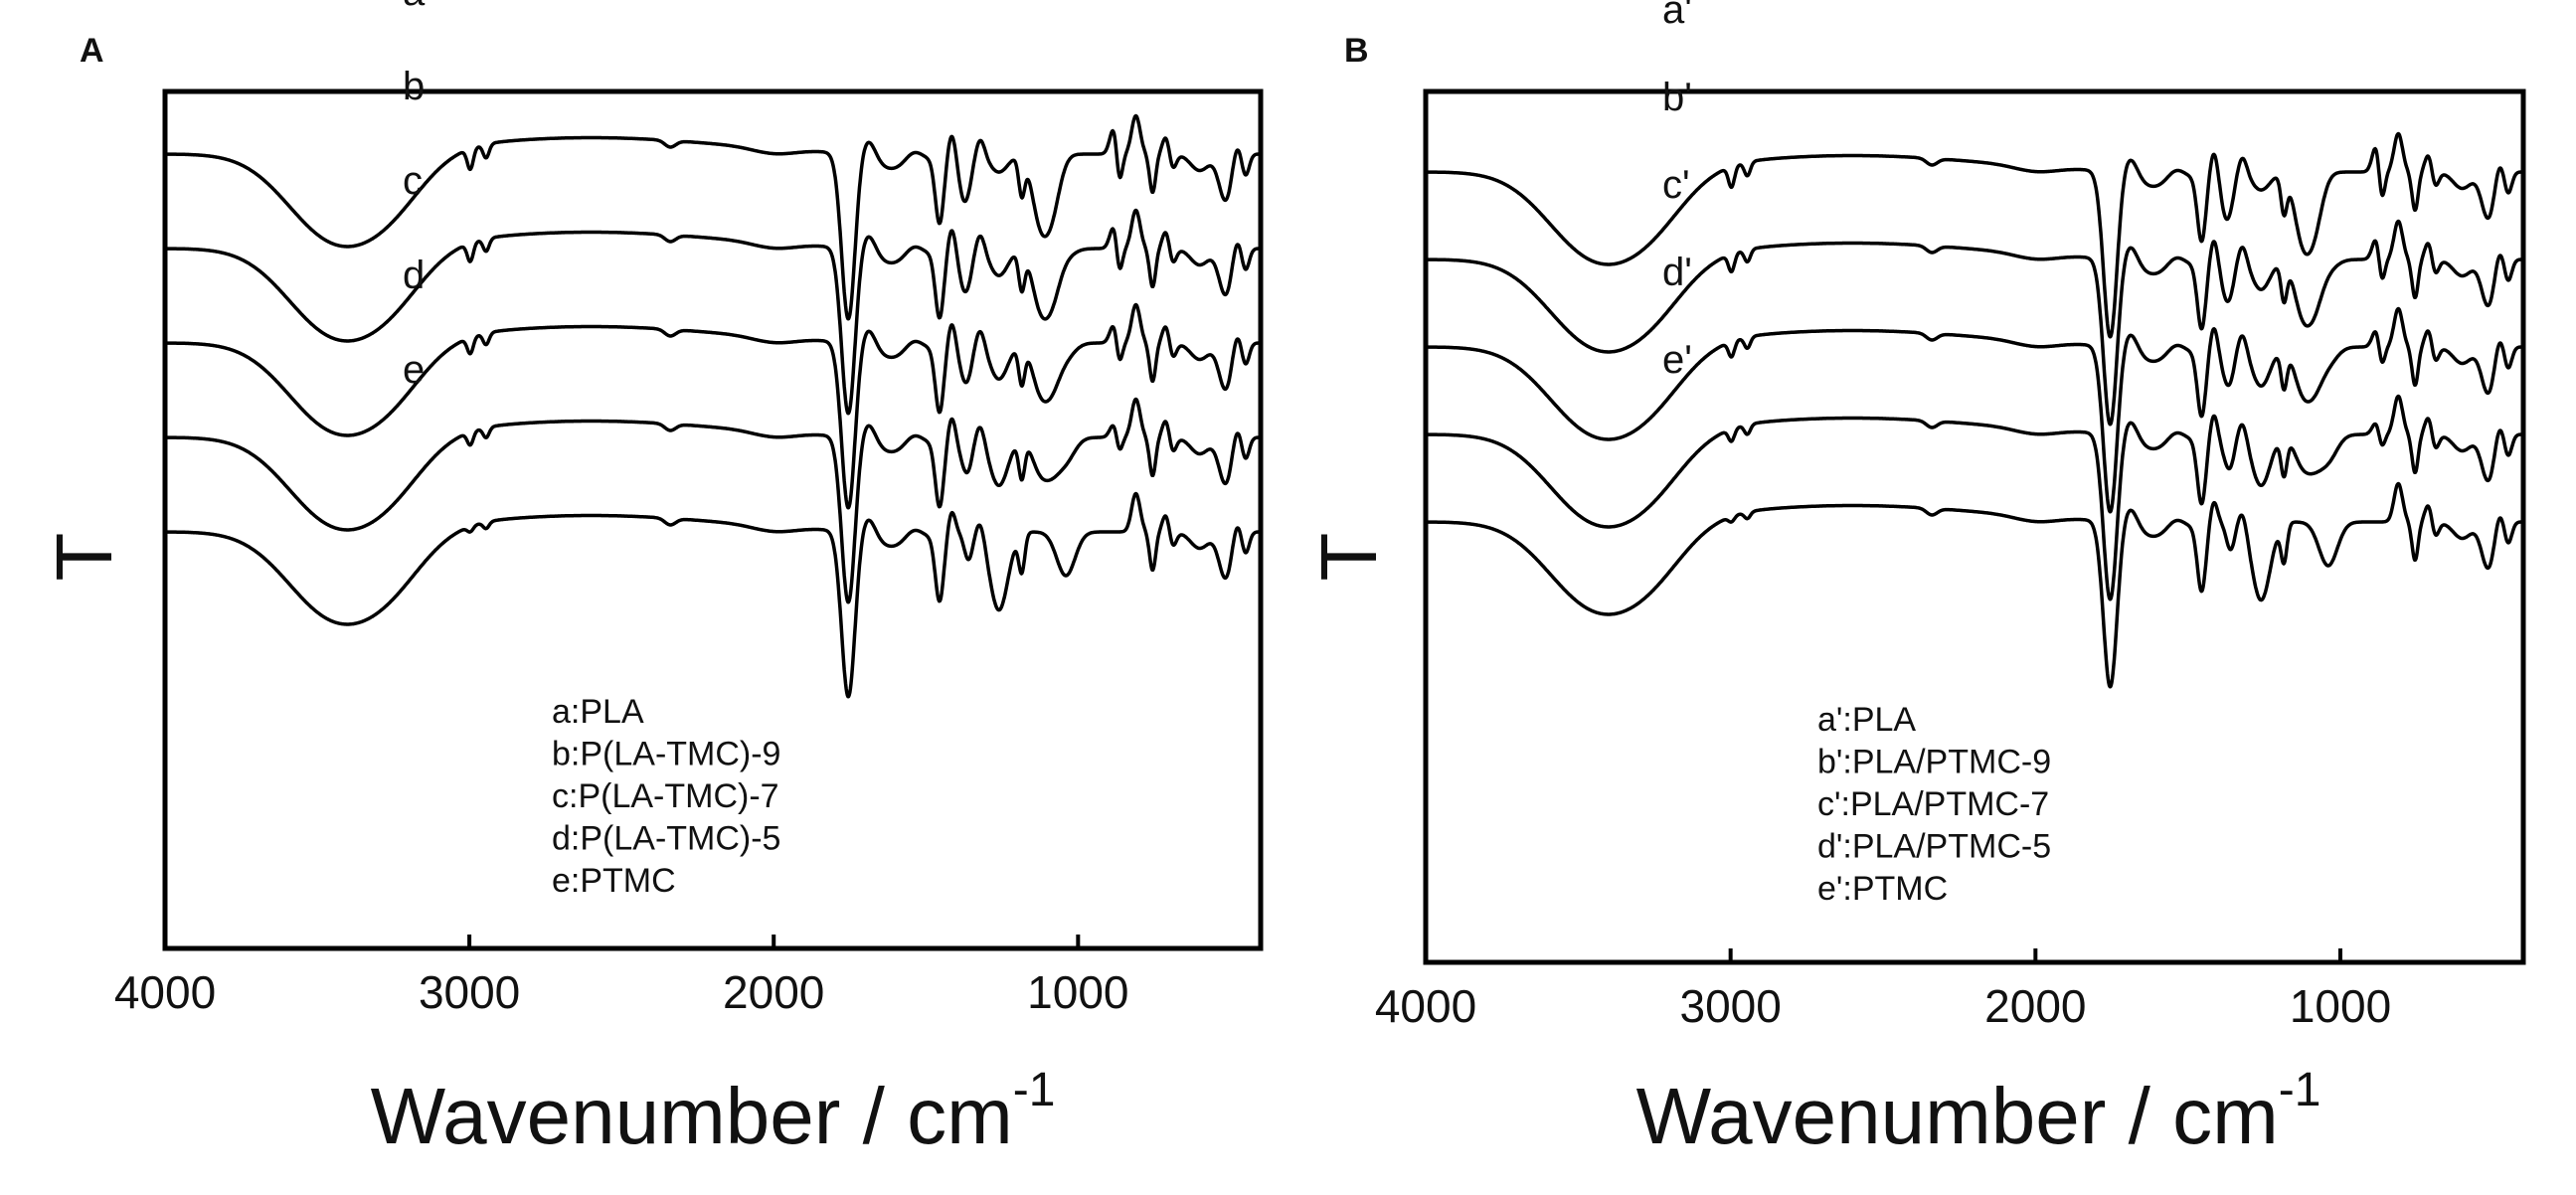 This screenshot has width=2576, height=1195. I want to click on legend-entry-b-2: b':PLA/PTMC-9, so click(1934, 762).